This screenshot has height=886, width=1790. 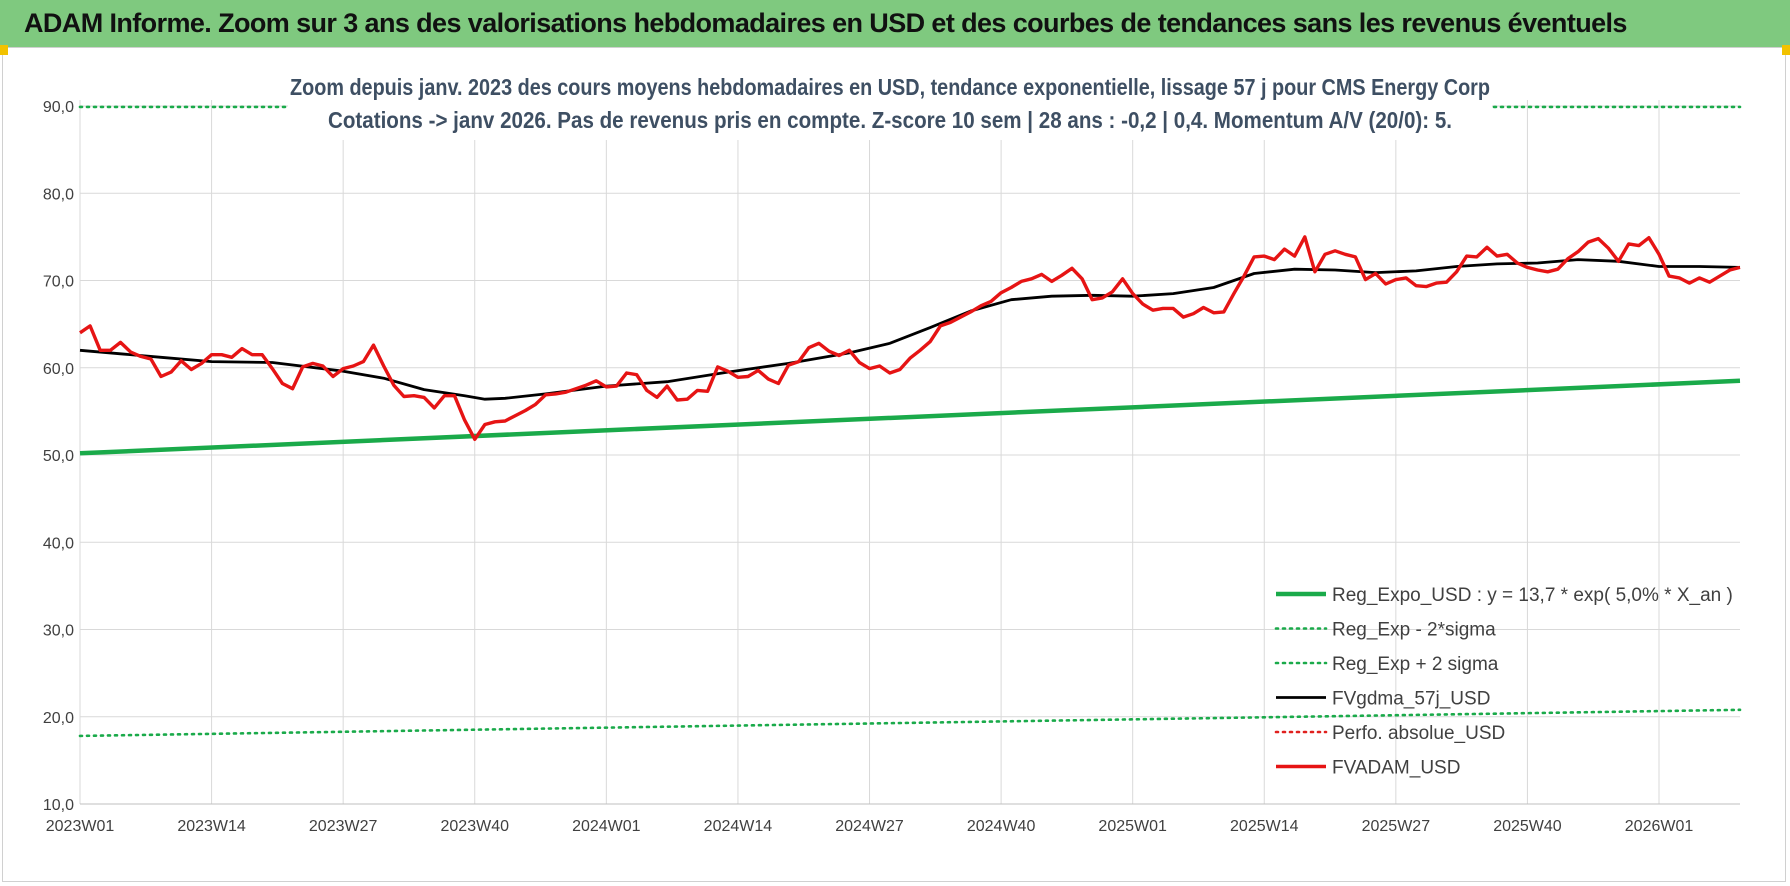 I want to click on y-tick-label: 60,0, so click(x=58, y=369).